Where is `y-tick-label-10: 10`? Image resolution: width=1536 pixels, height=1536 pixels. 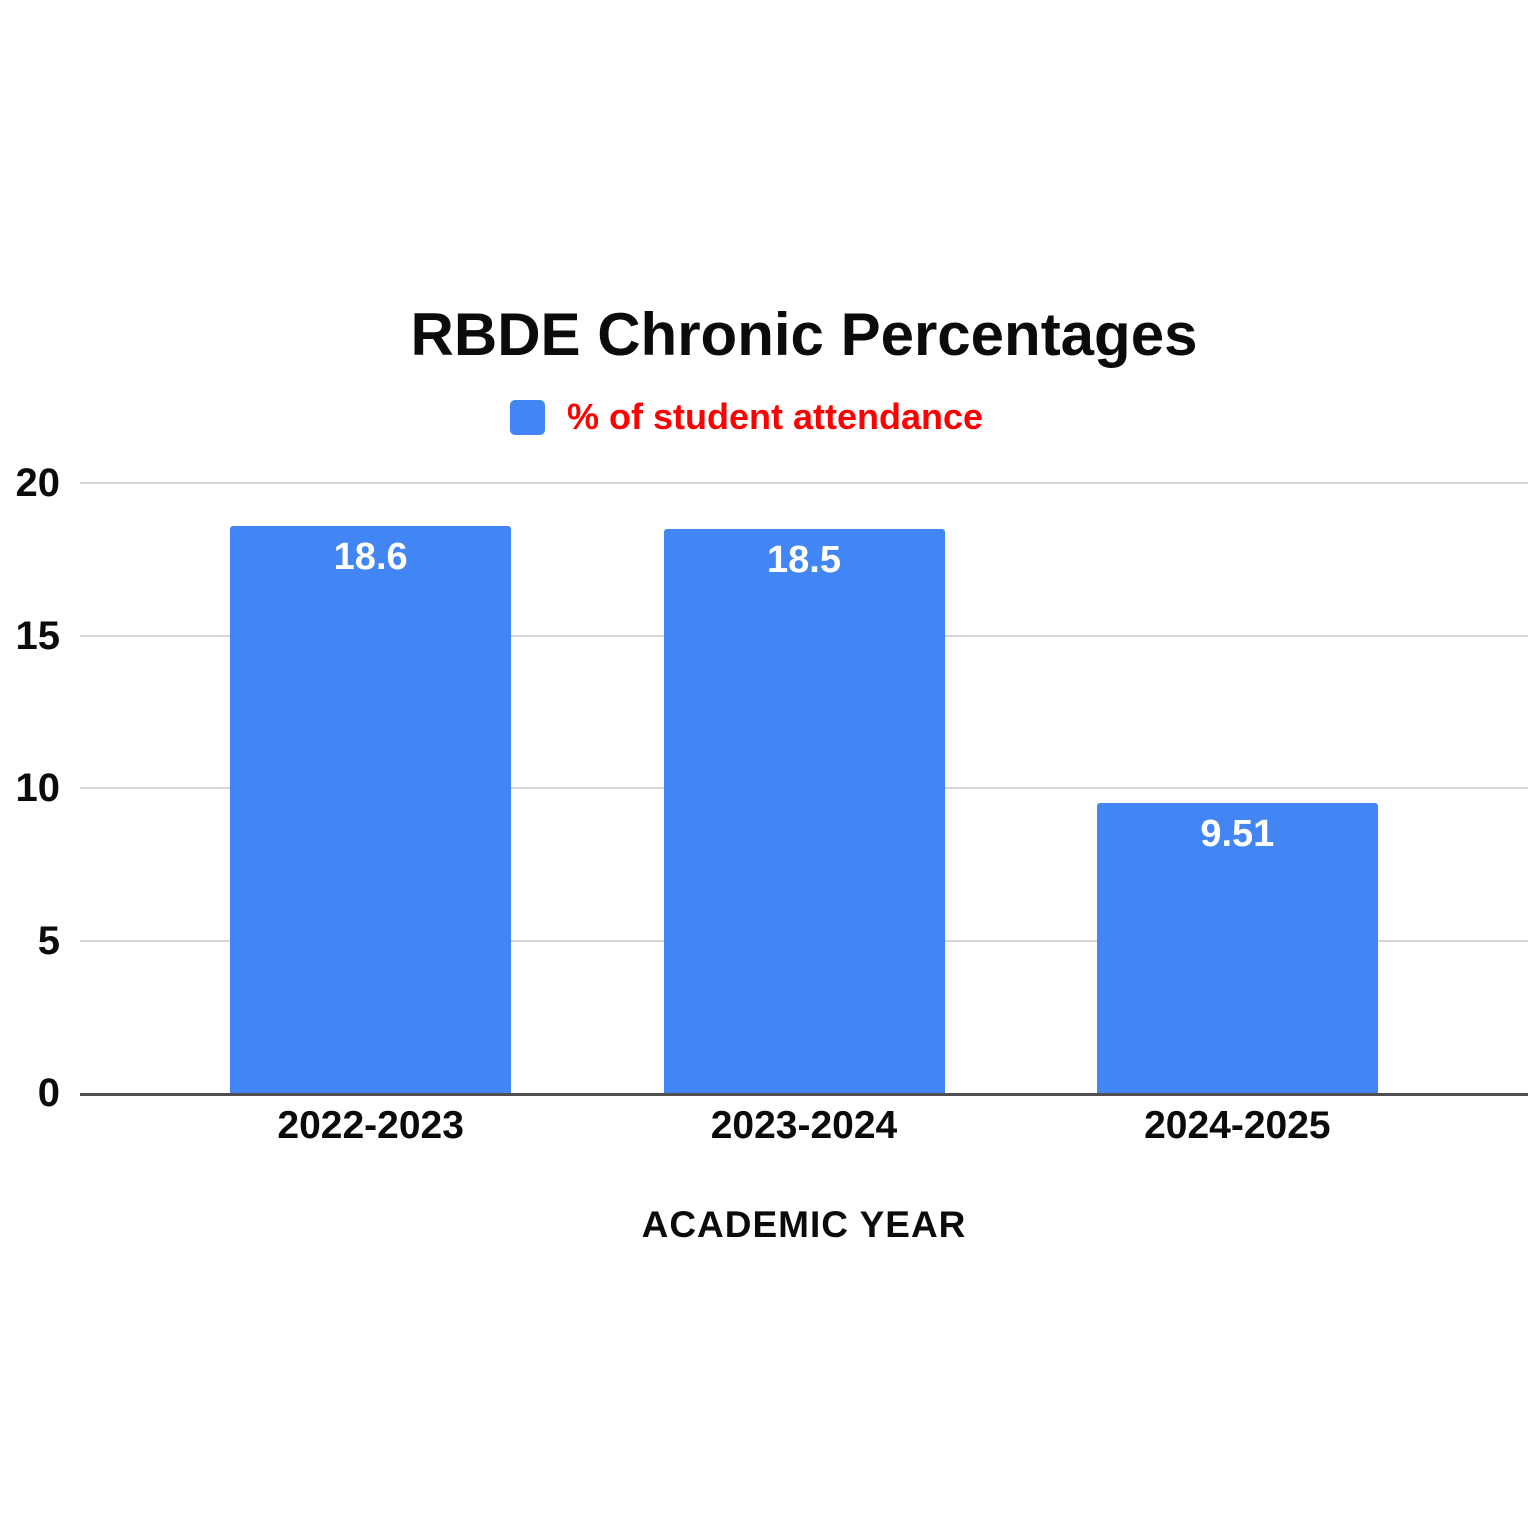 y-tick-label-10: 10 is located at coordinates (38, 788).